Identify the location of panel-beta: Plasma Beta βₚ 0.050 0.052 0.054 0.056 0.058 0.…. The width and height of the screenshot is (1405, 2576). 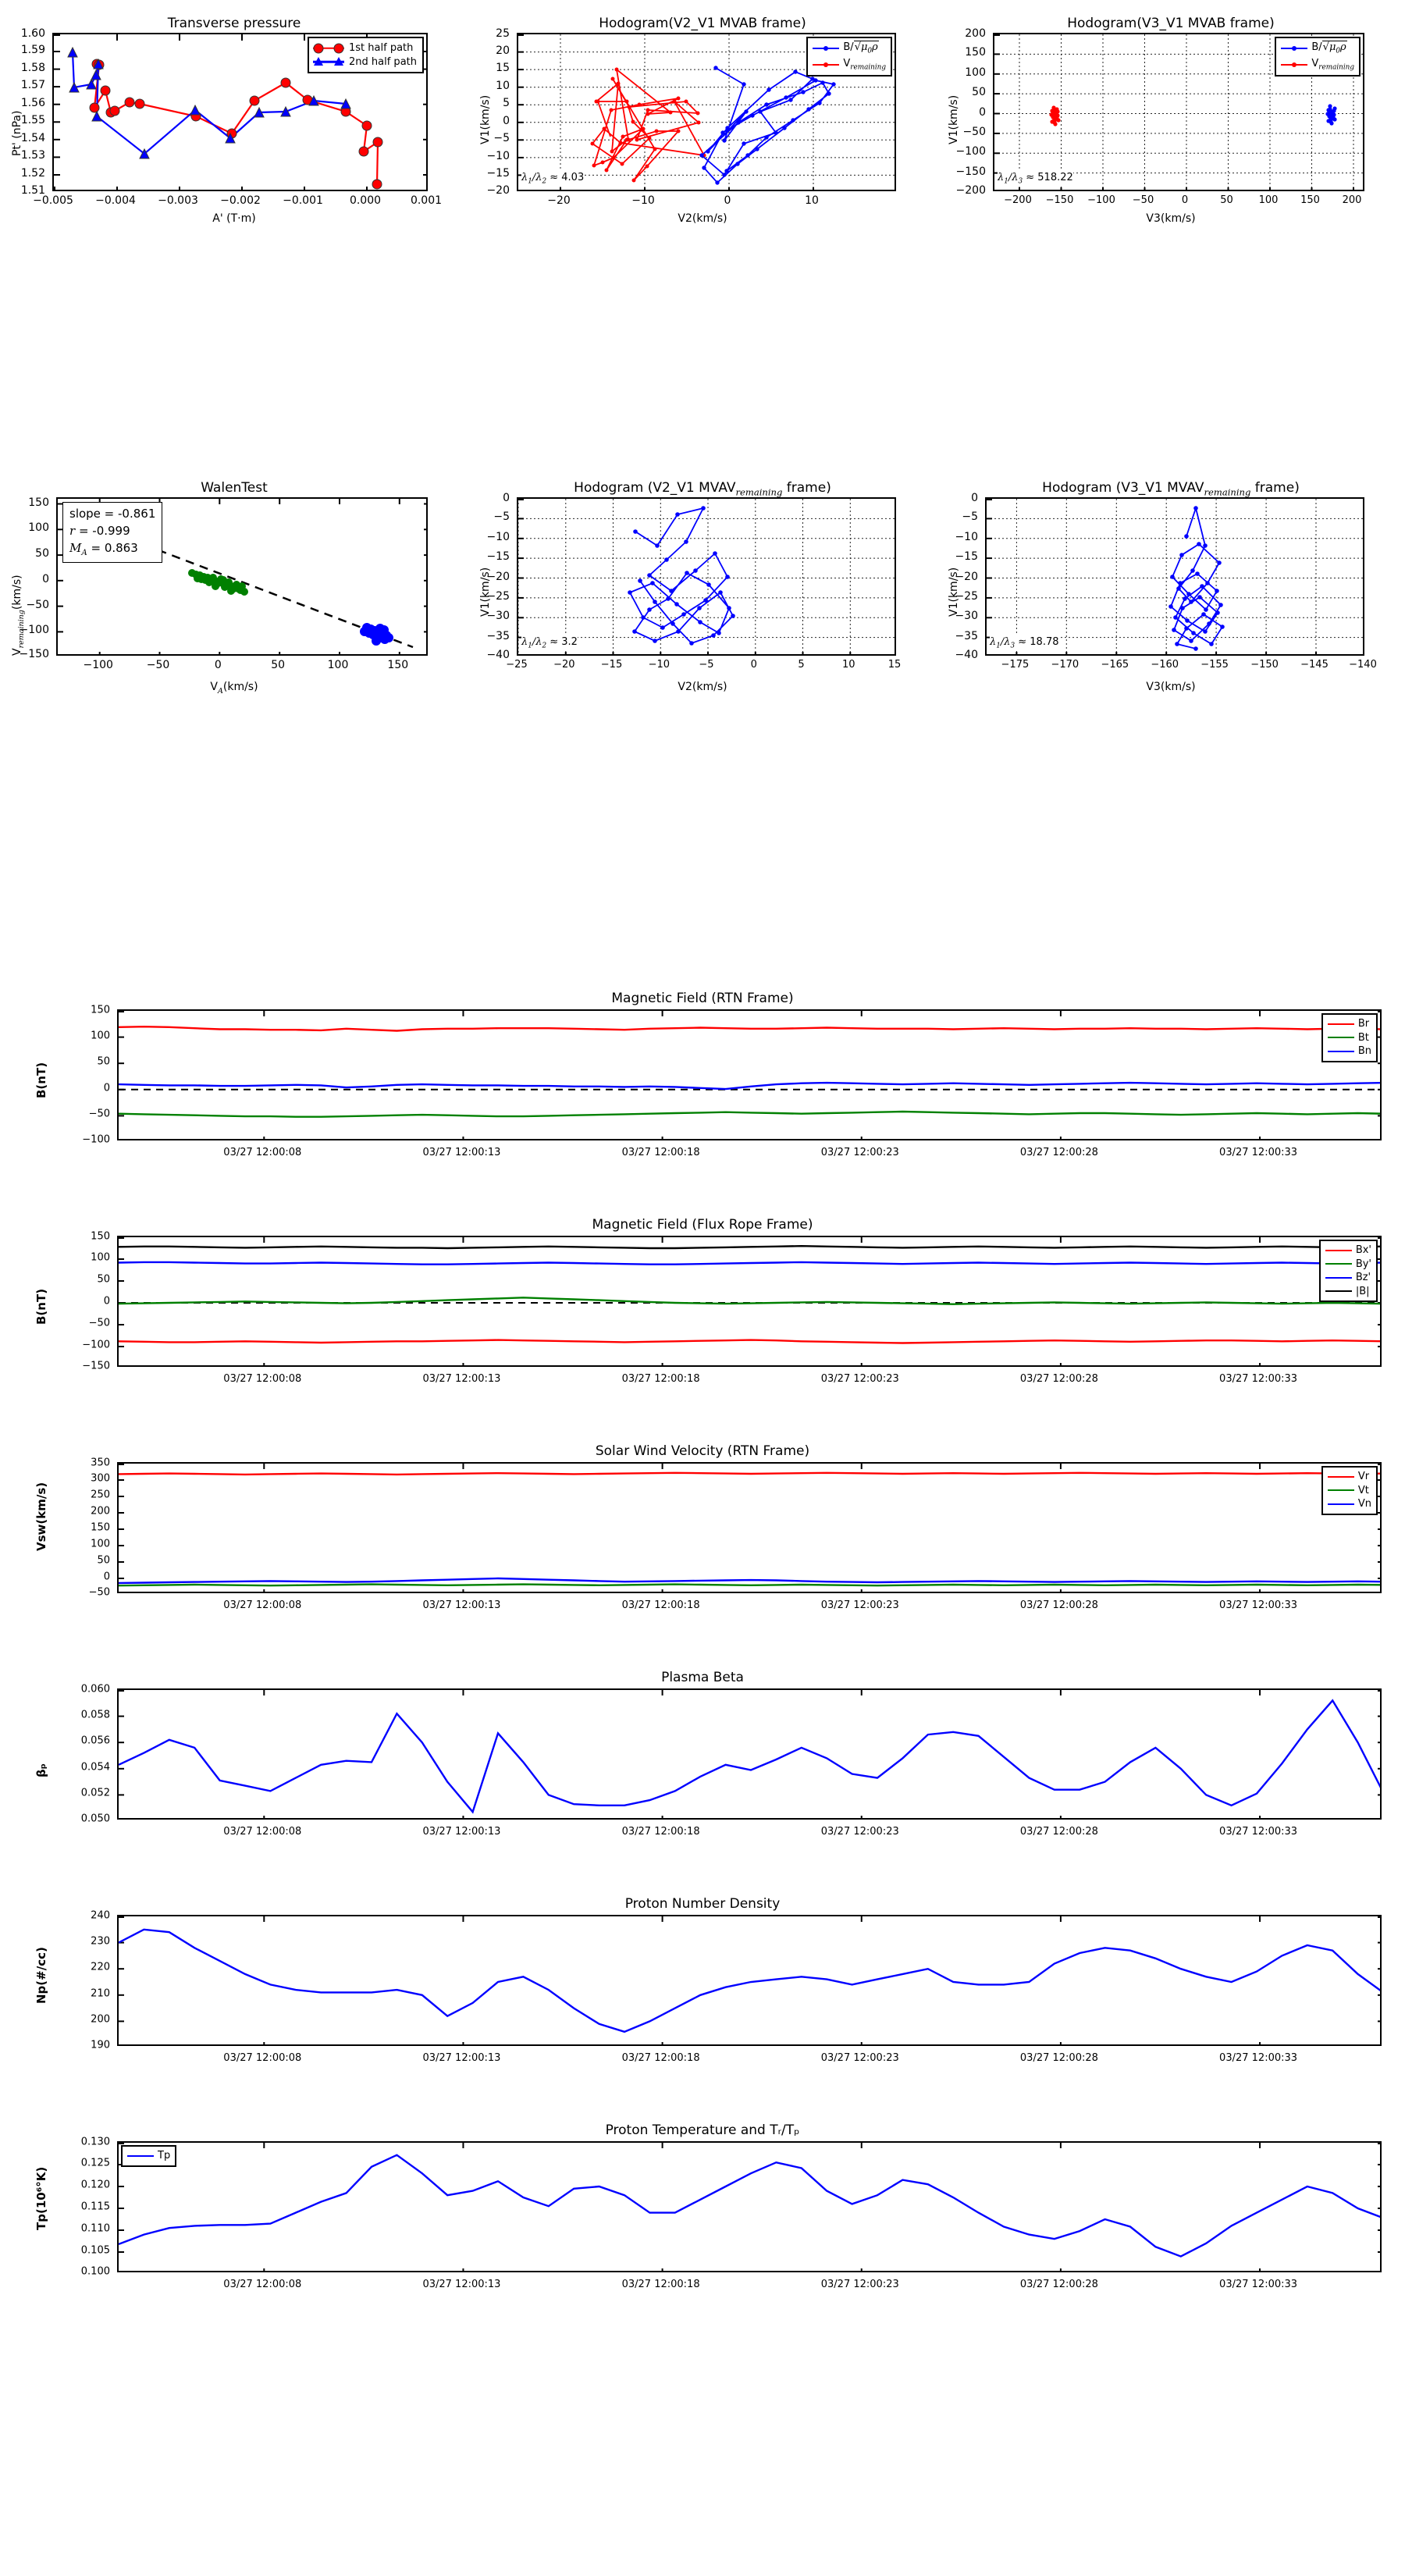
(703, 1780).